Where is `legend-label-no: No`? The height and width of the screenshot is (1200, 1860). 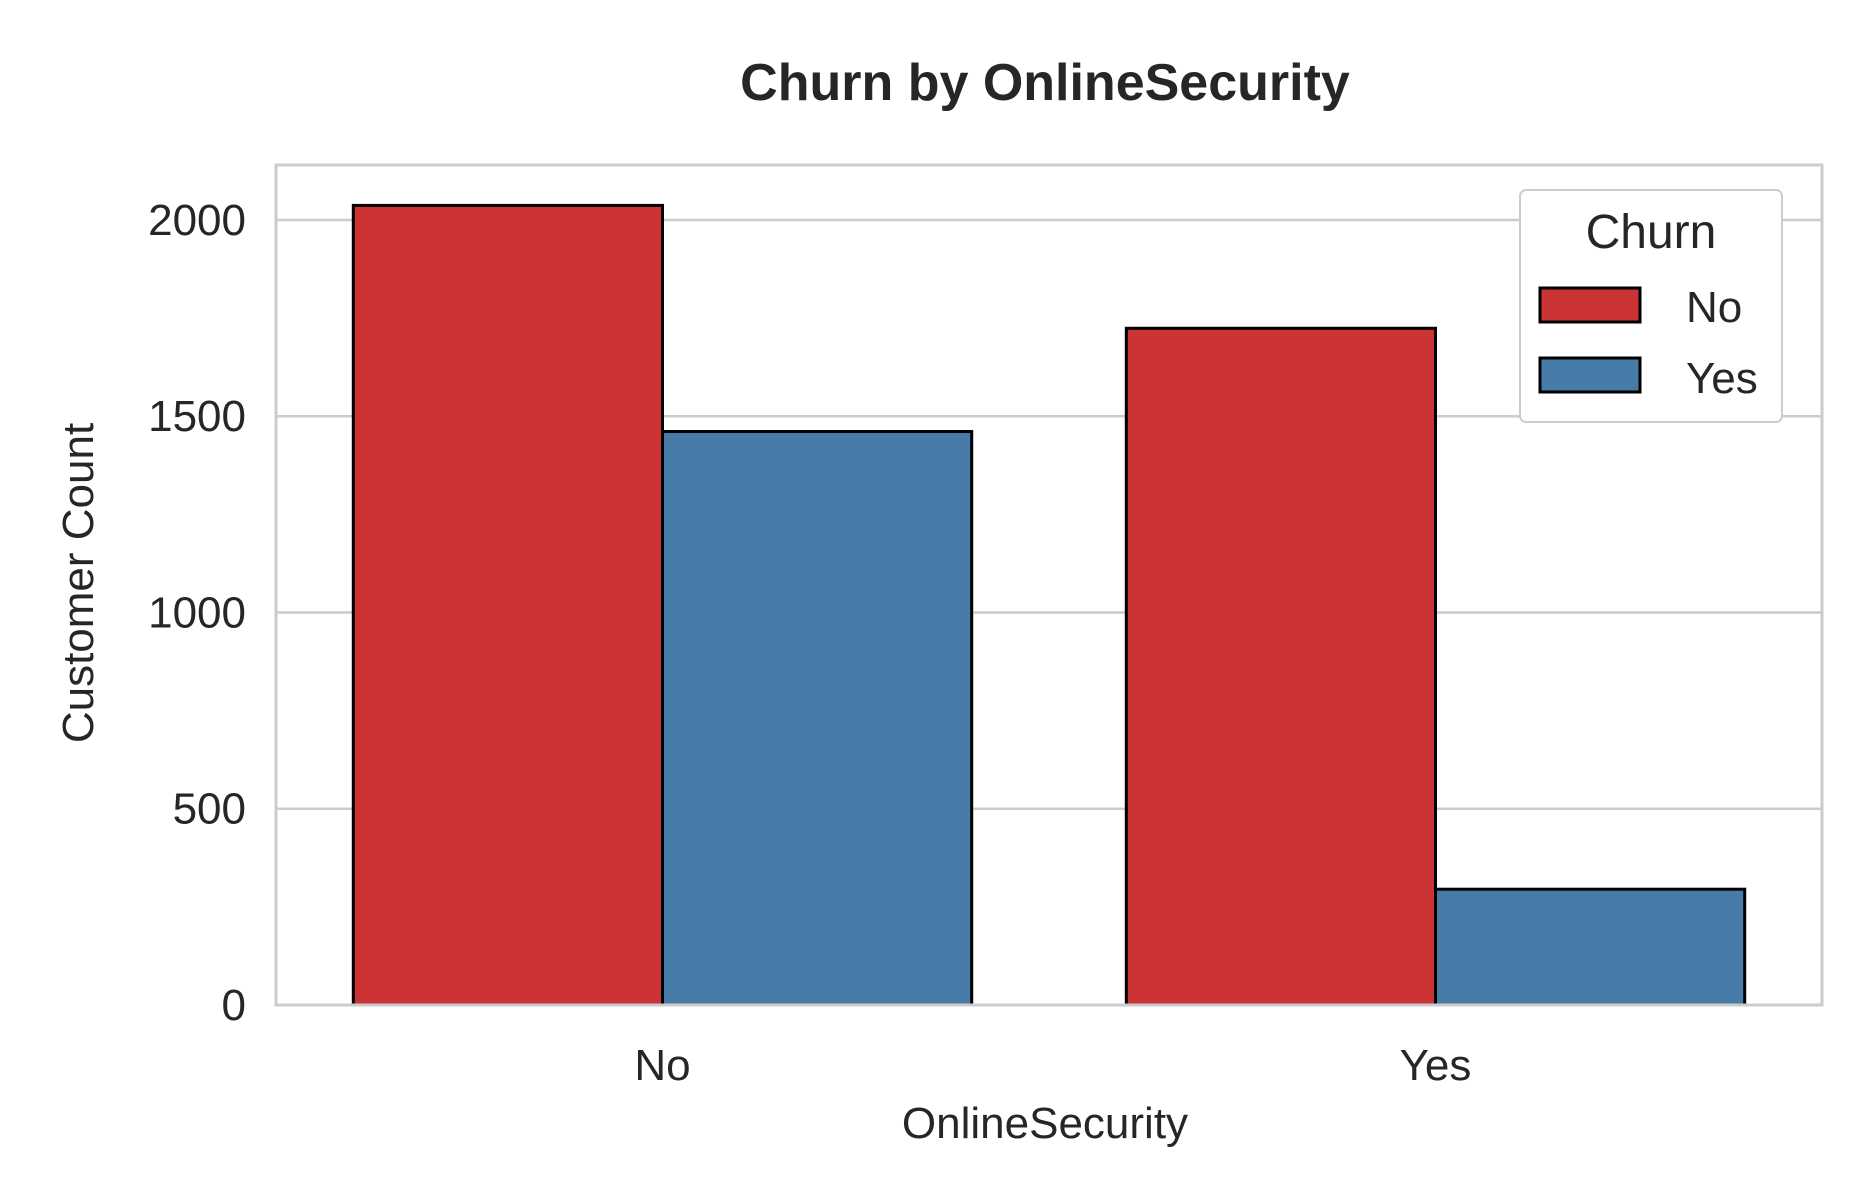
legend-label-no: No is located at coordinates (1714, 307).